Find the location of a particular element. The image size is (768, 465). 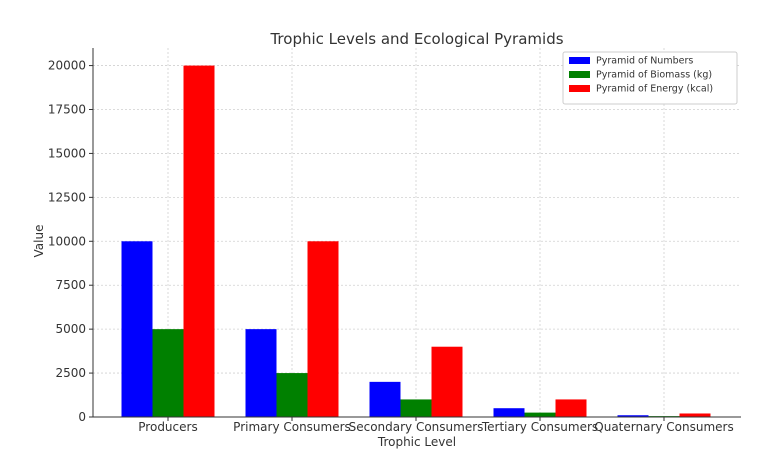

y-ticks: 0 2500 5000 7500 10000 12500 15000 17500 20000 is located at coordinates (70, 241).